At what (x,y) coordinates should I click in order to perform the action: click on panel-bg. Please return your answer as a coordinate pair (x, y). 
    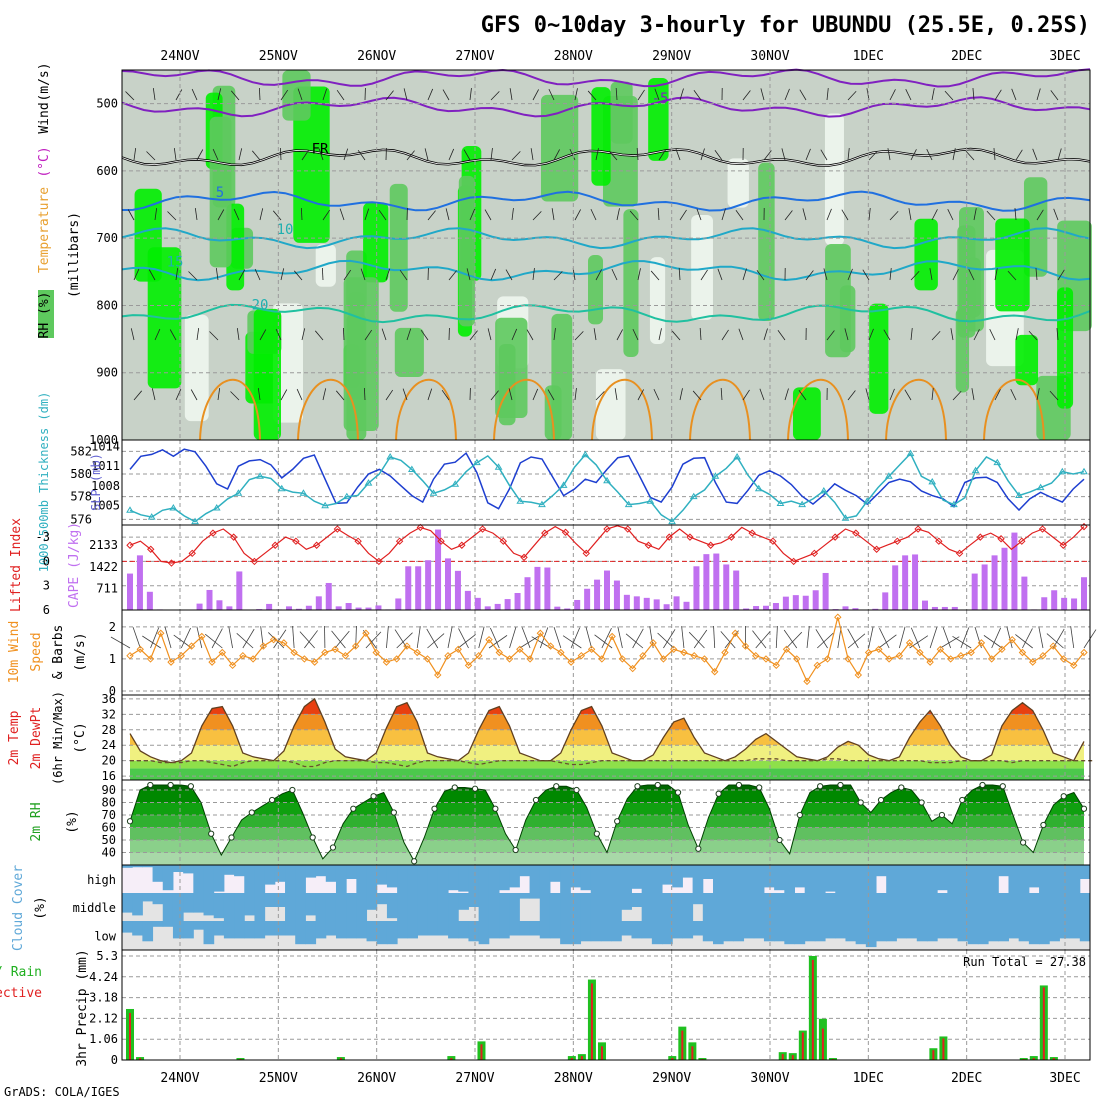
    Looking at the image, I should click on (606, 1005).